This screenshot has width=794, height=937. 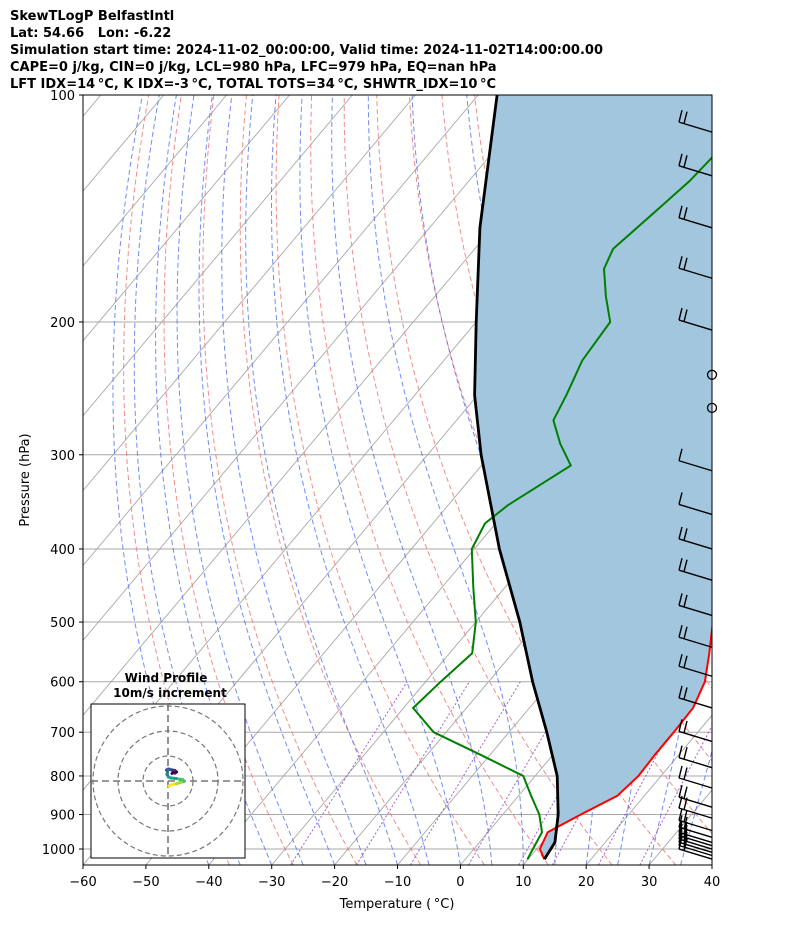 I want to click on y-tick-label: 600, so click(x=62, y=683).